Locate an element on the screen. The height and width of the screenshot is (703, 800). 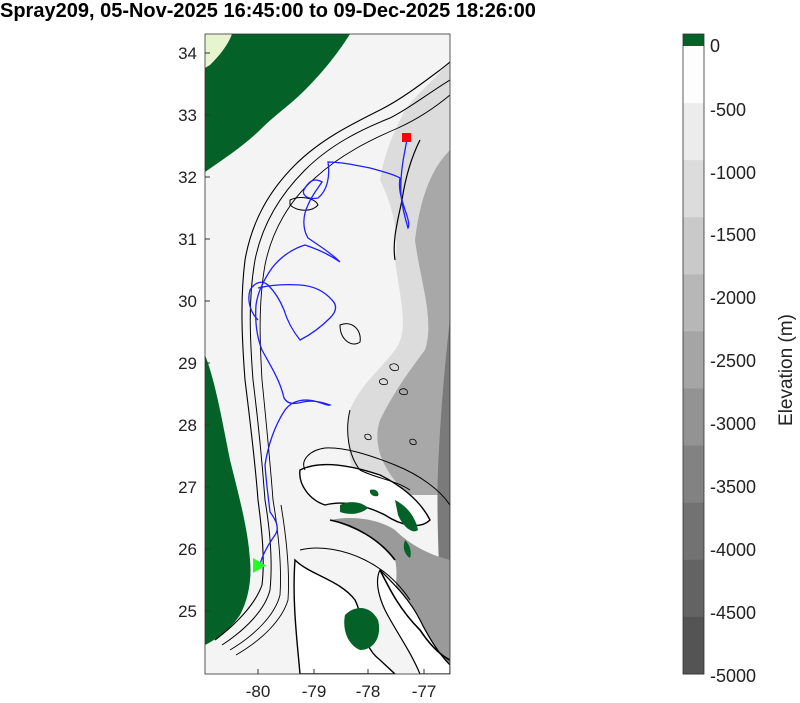
start-marker is located at coordinates (259, 565).